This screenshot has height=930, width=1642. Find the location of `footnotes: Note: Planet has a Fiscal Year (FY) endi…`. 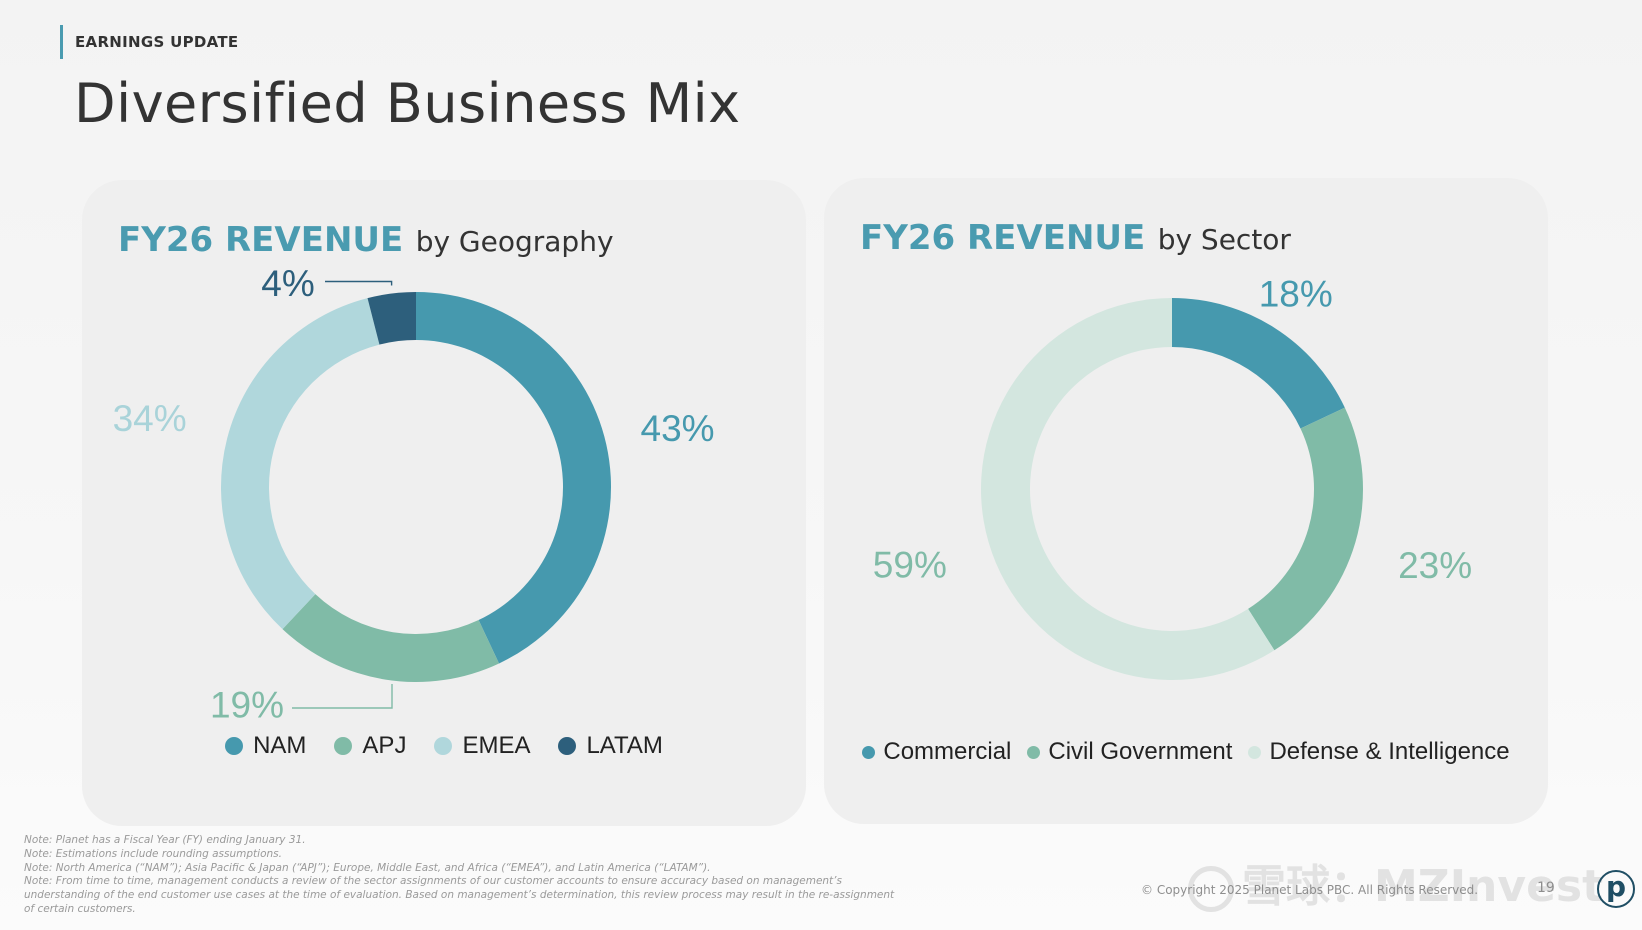

footnotes: Note: Planet has a Fiscal Year (FY) endi… is located at coordinates (514, 875).